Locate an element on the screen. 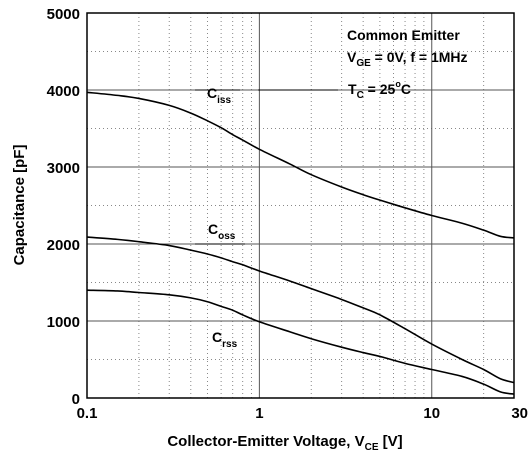 Image resolution: width=530 pixels, height=455 pixels. x-tick-label: 1 is located at coordinates (259, 413).